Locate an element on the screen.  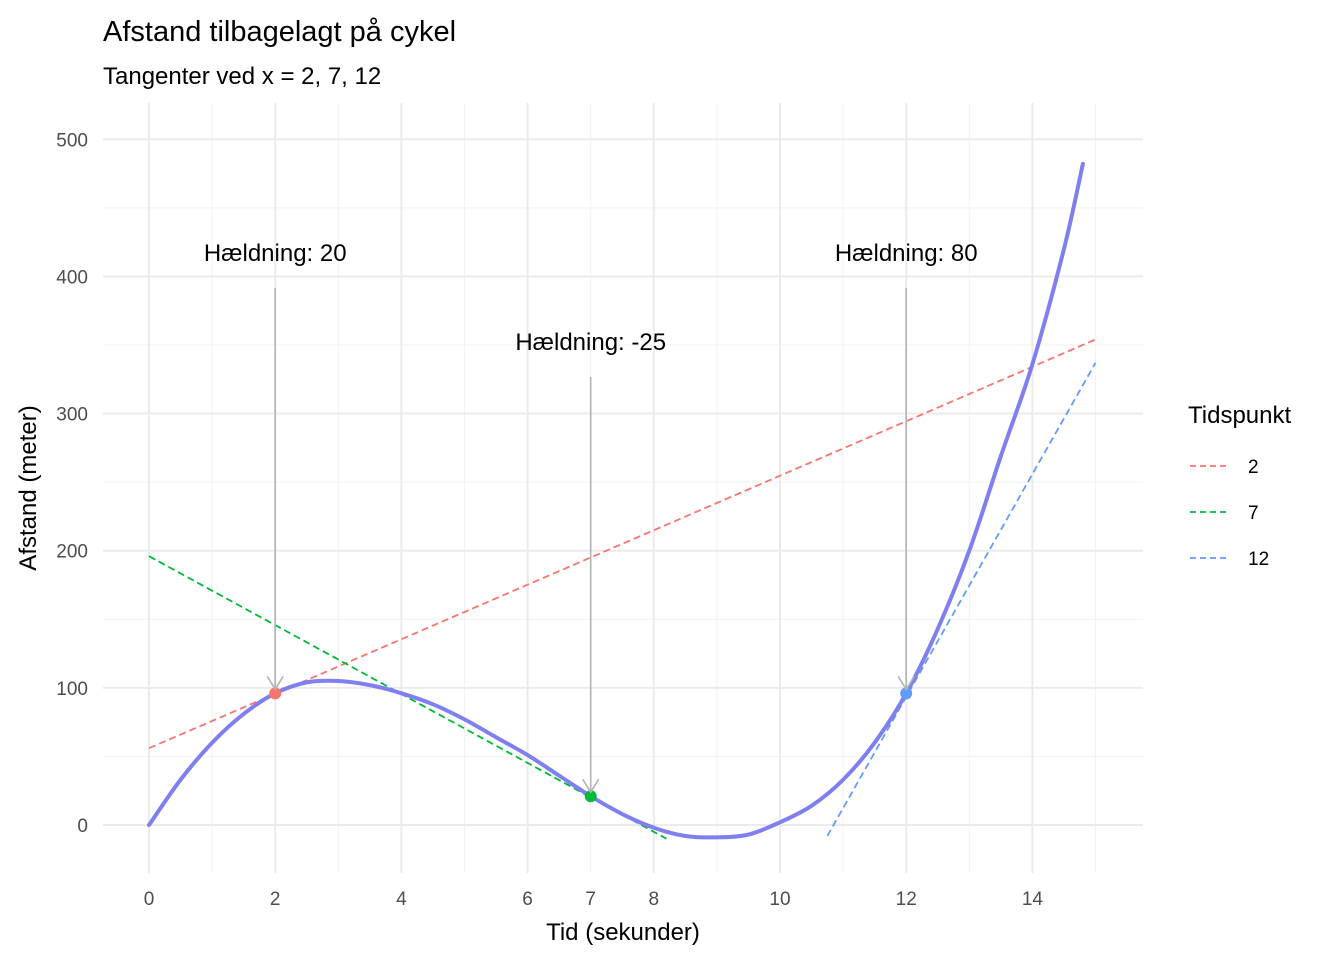
x-tick-label: 14 is located at coordinates (1033, 899).